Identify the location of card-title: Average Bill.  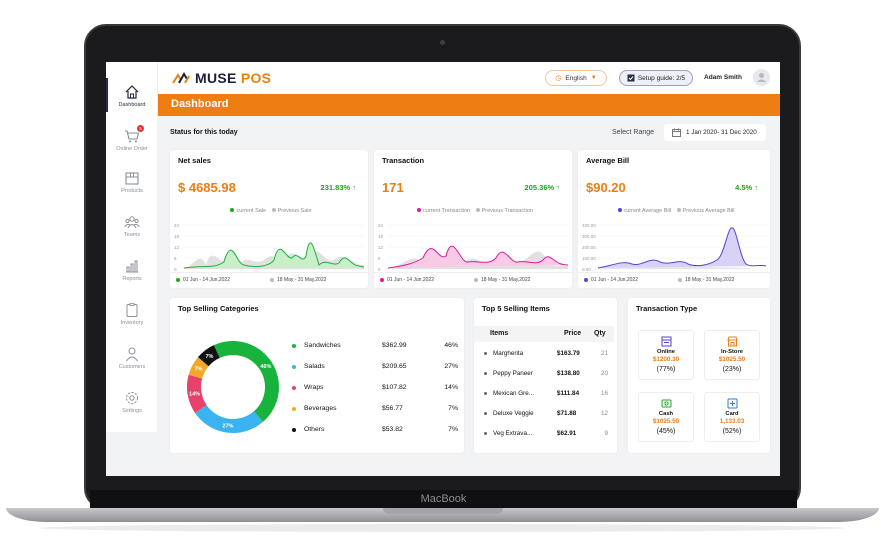
(608, 160).